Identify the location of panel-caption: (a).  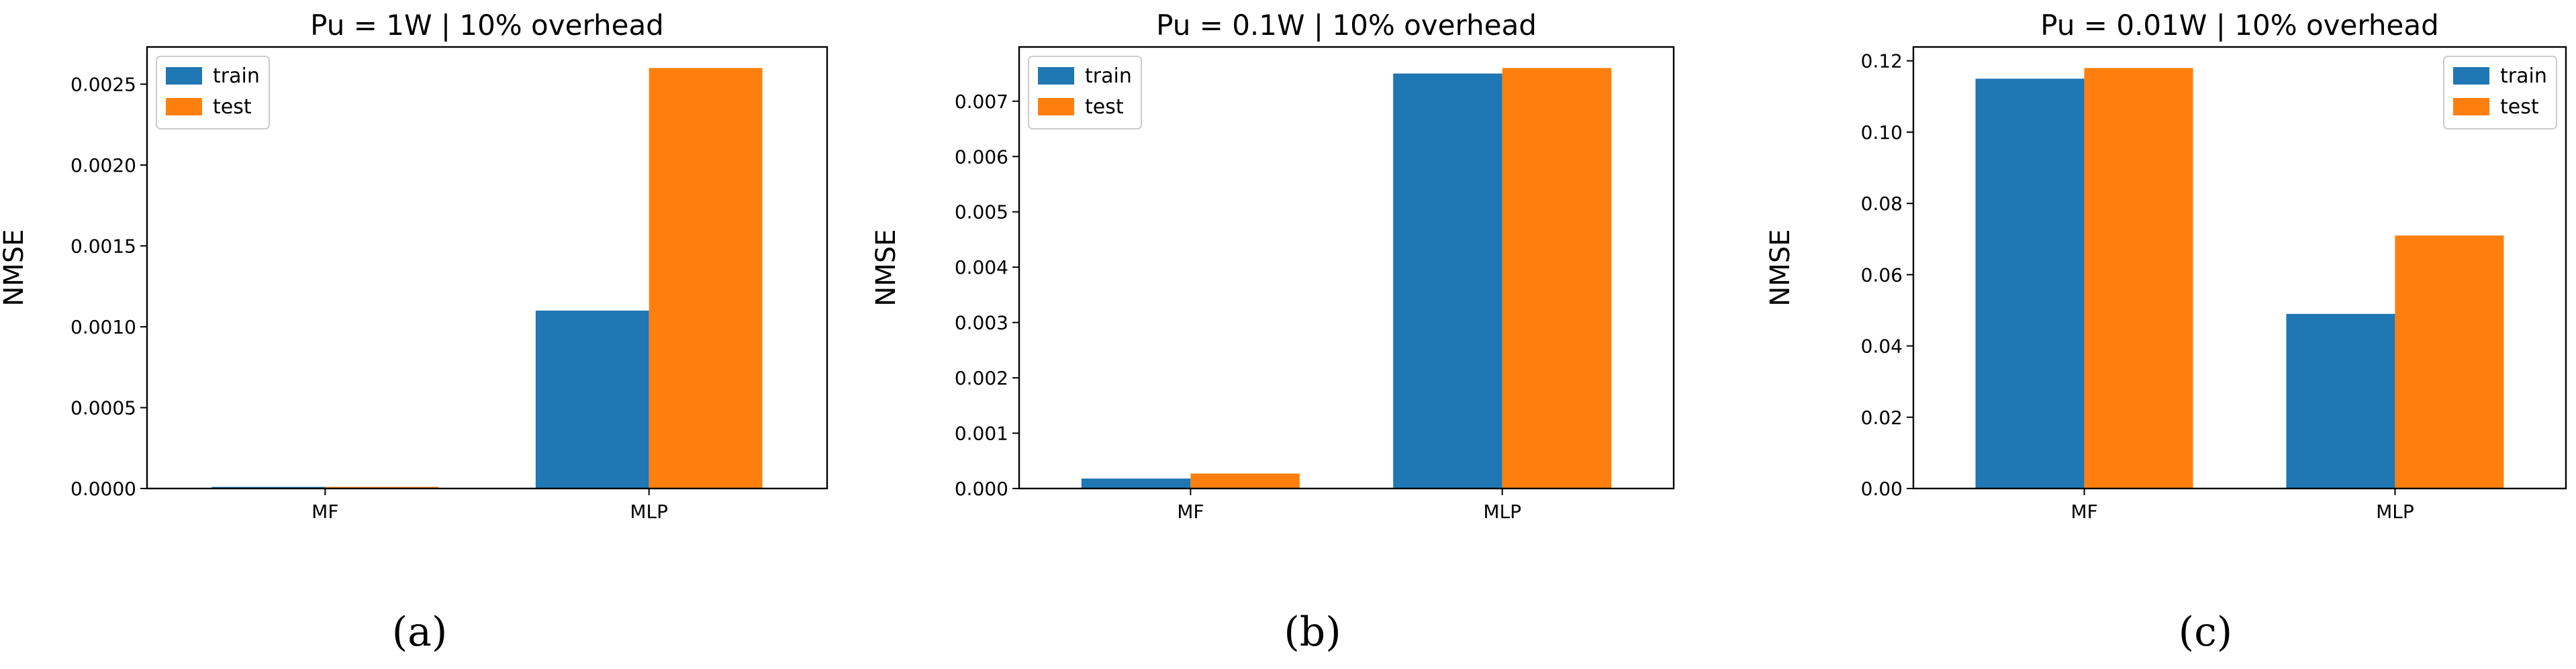
(420, 632).